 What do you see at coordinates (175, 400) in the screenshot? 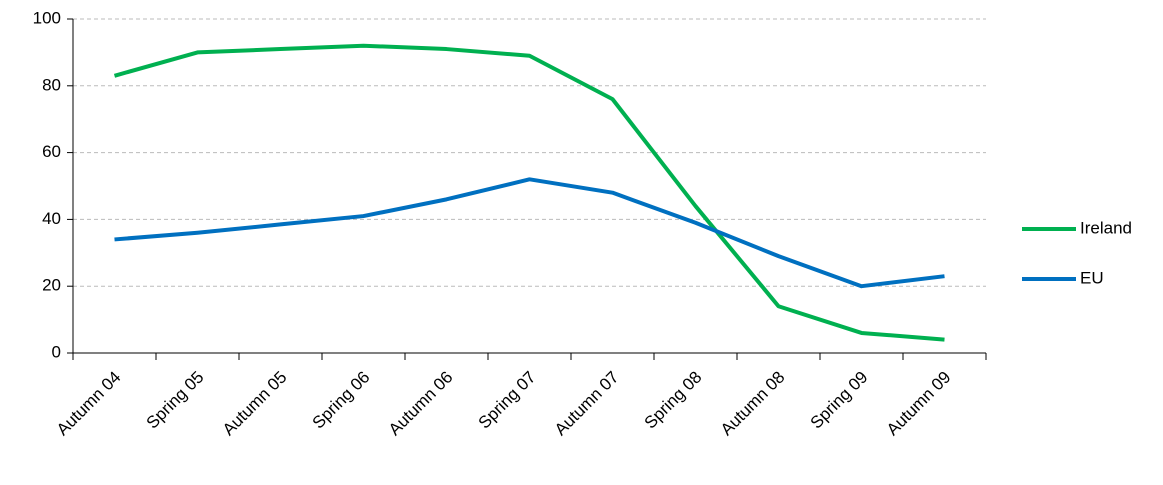
I see `x-tick-label: Spring 05` at bounding box center [175, 400].